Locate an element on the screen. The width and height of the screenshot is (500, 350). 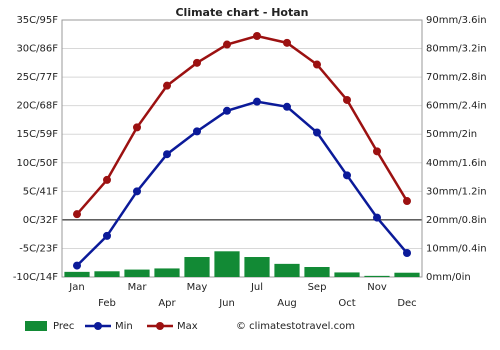
y2-tick-label: 40mm/1.6in is located at coordinates (456, 163).